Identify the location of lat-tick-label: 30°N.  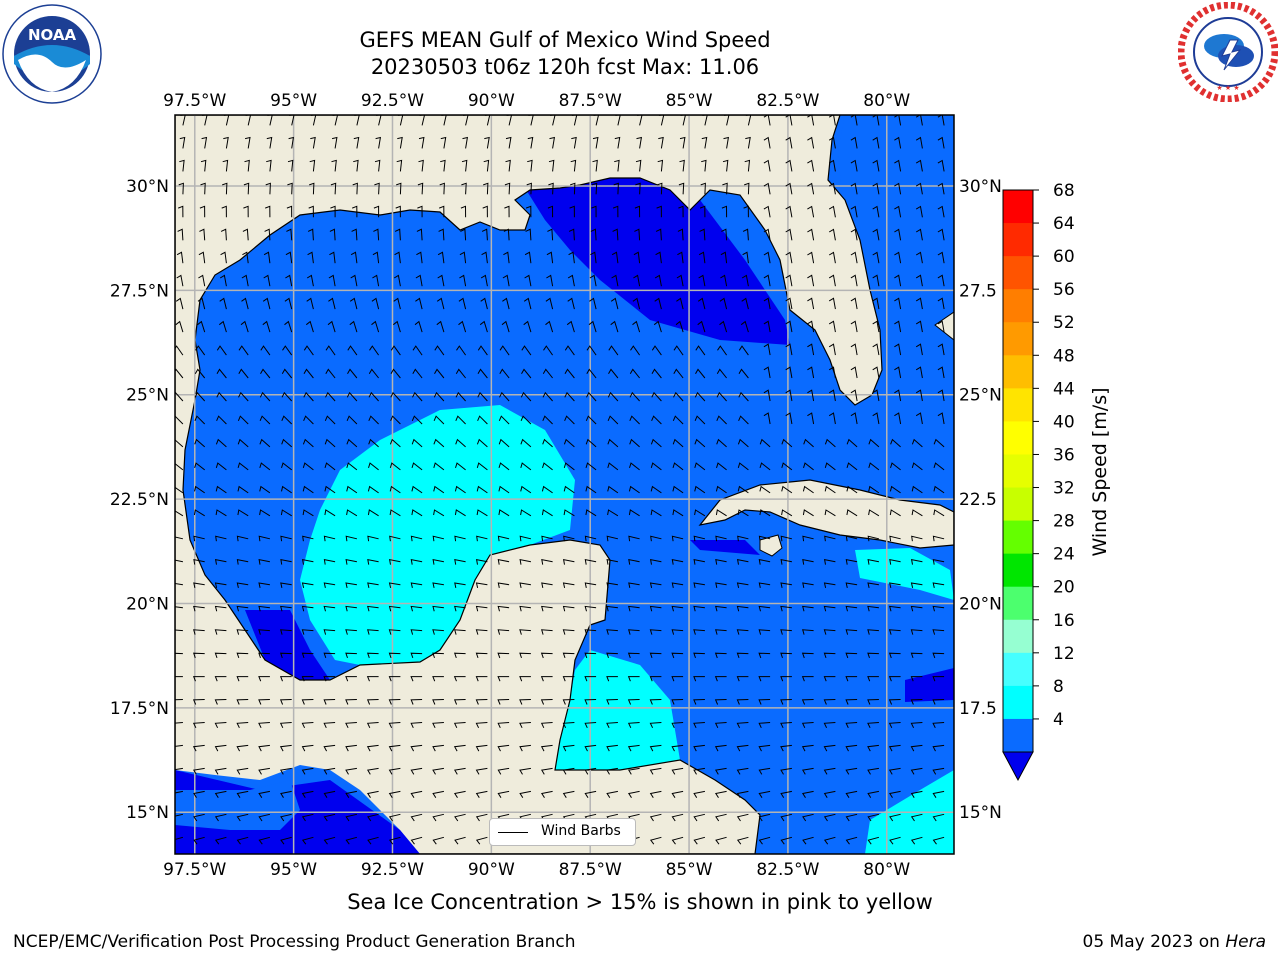
(980, 187).